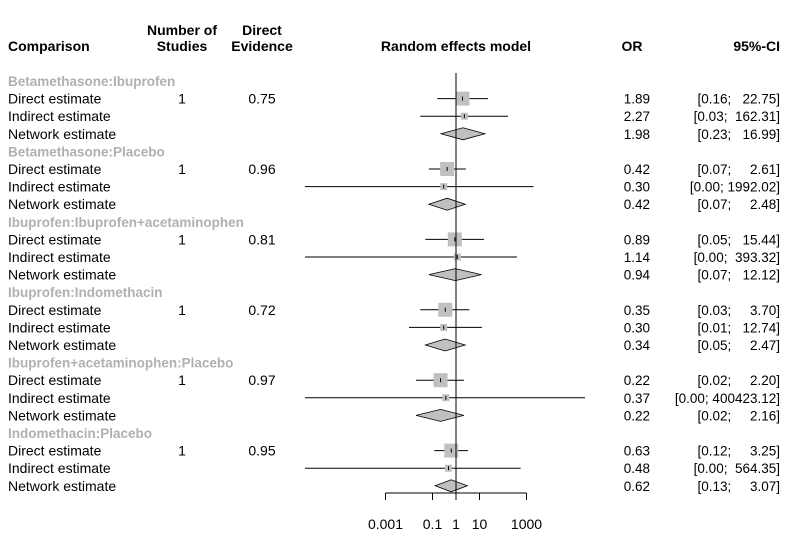 Image resolution: width=800 pixels, height=541 pixels. Describe the element at coordinates (261, 239) in the screenshot. I see `direct-evidence-value: 0.81` at that location.